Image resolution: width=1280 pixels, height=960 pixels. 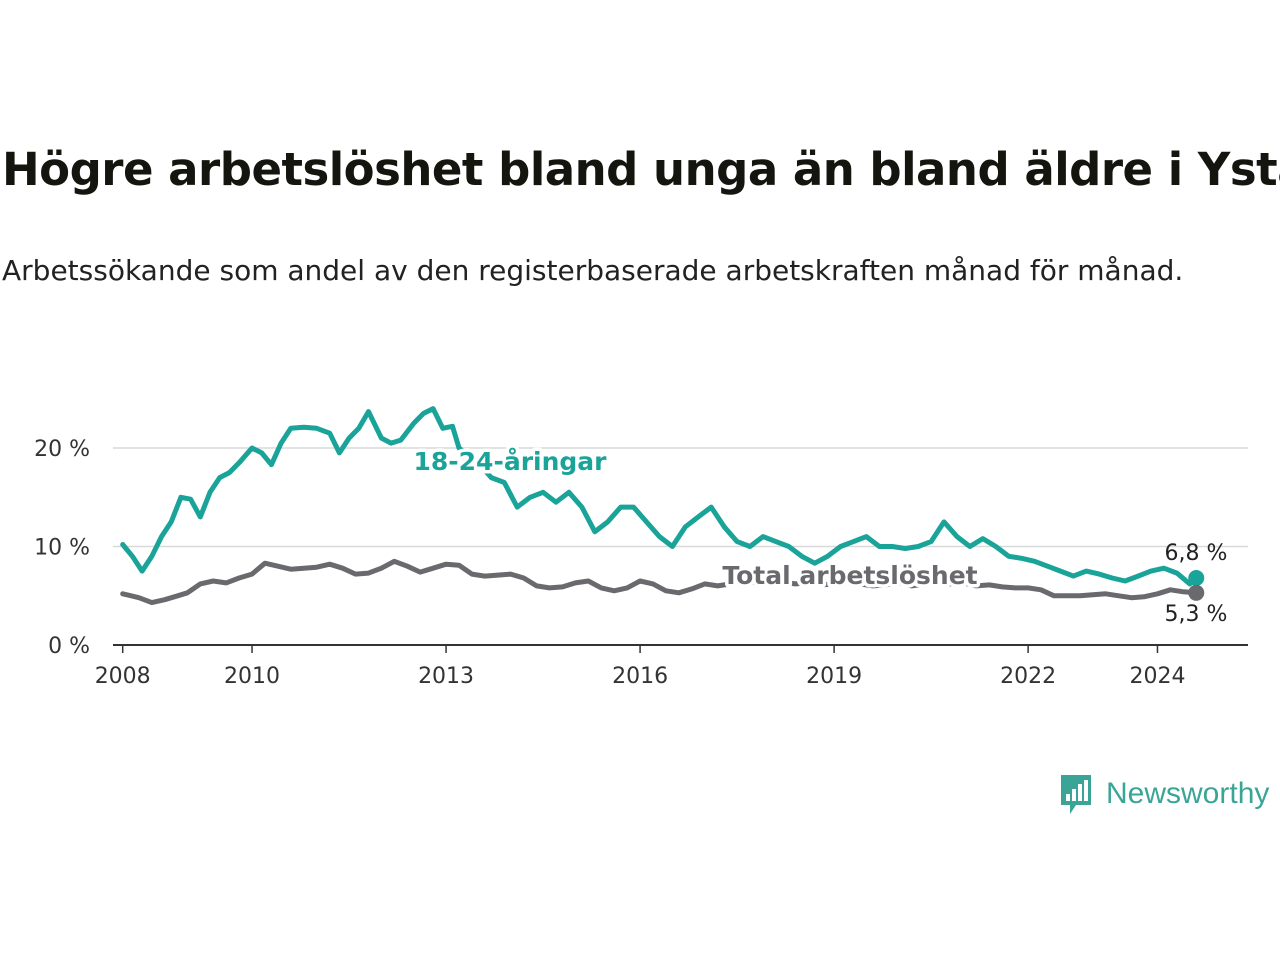 What do you see at coordinates (123, 676) in the screenshot?
I see `x-tick-label: 2008` at bounding box center [123, 676].